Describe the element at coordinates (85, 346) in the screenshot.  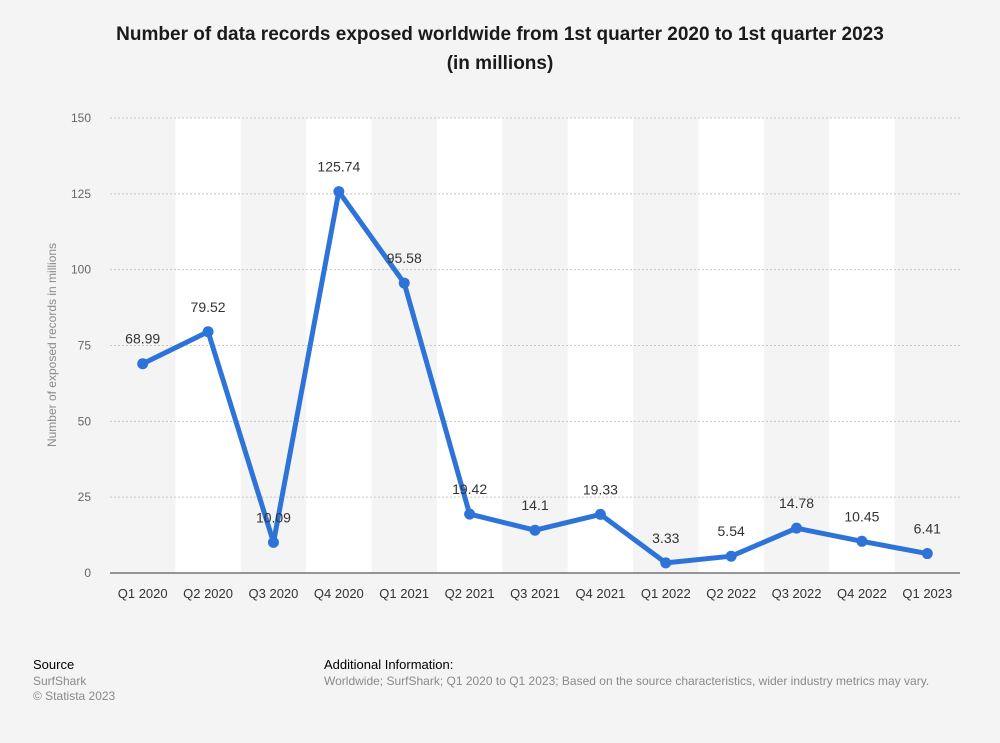
I see `y-tick-label: 75` at that location.